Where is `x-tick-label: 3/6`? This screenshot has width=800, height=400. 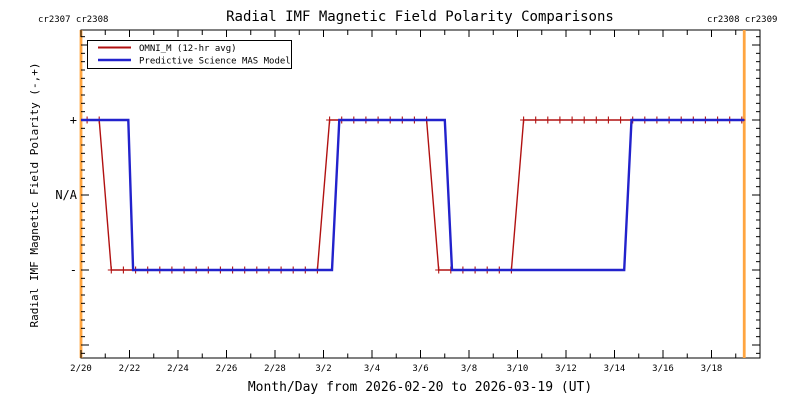
x-tick-label: 3/6 is located at coordinates (420, 369).